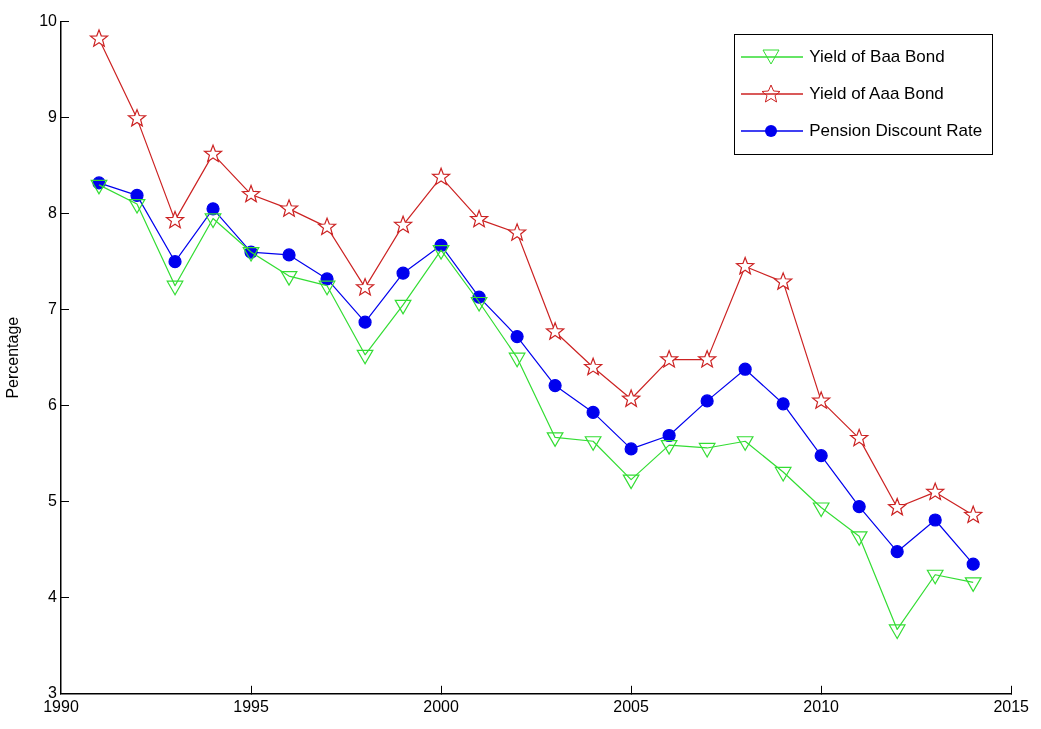  I want to click on x-tick-label: 1990, so click(61, 706).